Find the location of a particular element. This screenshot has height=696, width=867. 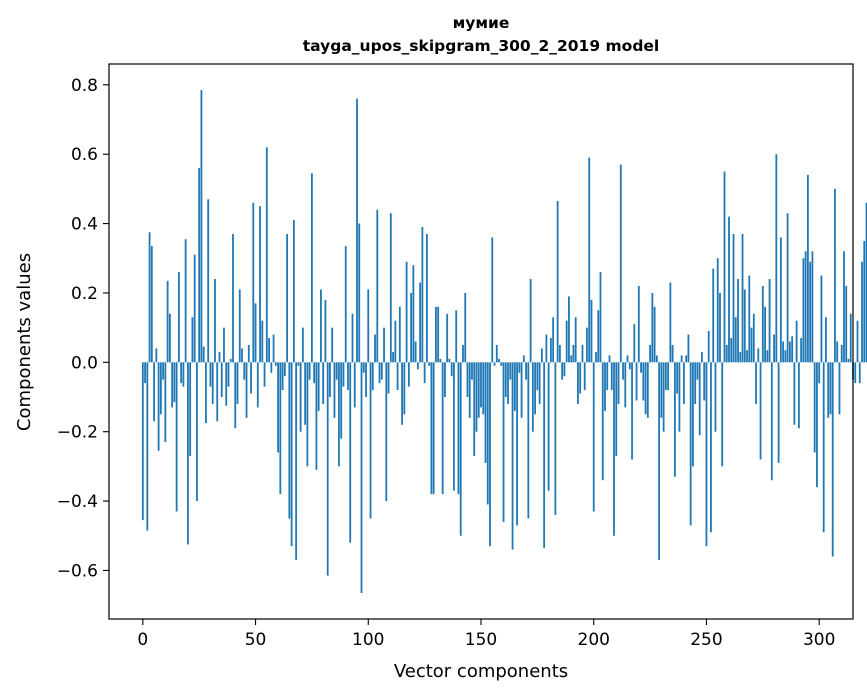

x-tick-label: 50 is located at coordinates (256, 640).